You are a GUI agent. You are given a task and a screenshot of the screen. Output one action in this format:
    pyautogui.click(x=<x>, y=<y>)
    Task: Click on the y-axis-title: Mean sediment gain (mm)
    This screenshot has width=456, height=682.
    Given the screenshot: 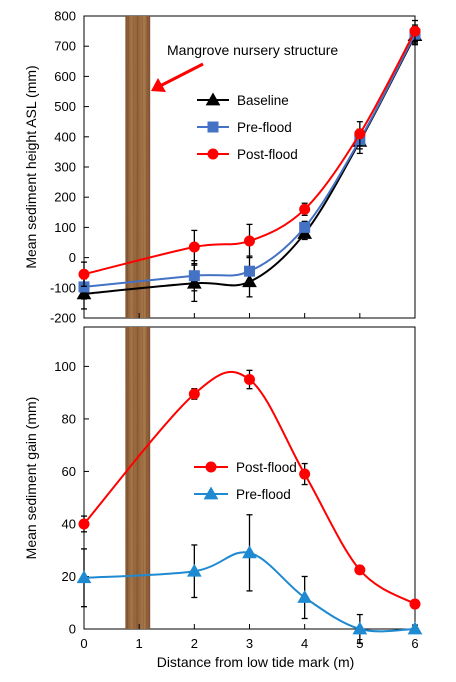 What is the action you would take?
    pyautogui.click(x=31, y=478)
    